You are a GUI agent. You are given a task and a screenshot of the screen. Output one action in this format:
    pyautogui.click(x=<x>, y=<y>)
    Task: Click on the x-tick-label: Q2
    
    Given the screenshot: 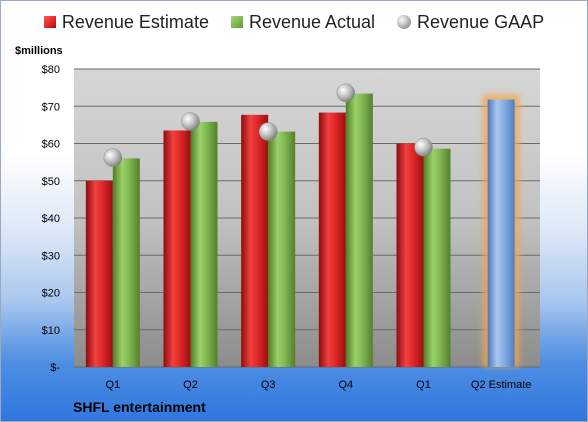 What is the action you would take?
    pyautogui.click(x=190, y=385)
    